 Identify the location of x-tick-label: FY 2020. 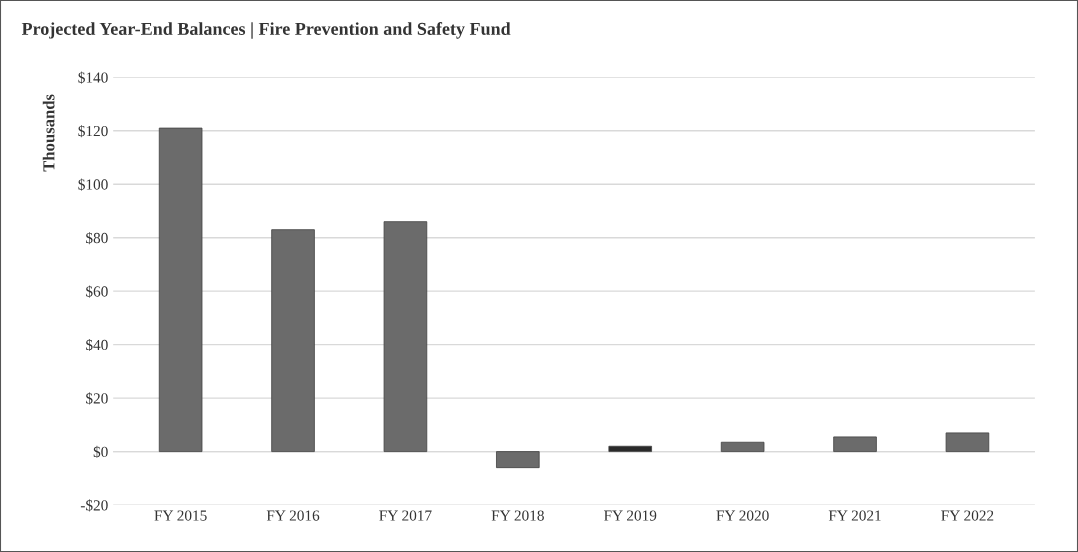
(742, 515).